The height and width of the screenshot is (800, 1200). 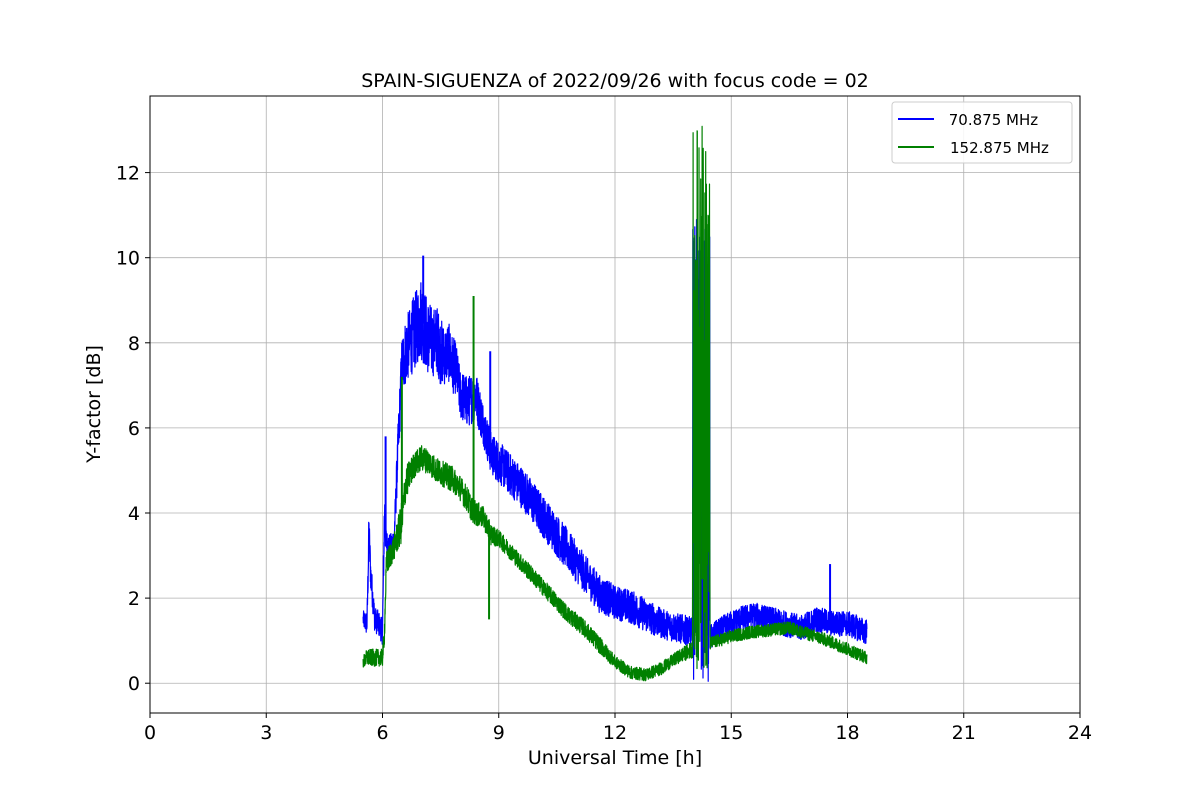 I want to click on x-axis-label: Universal Time [h], so click(x=615, y=758).